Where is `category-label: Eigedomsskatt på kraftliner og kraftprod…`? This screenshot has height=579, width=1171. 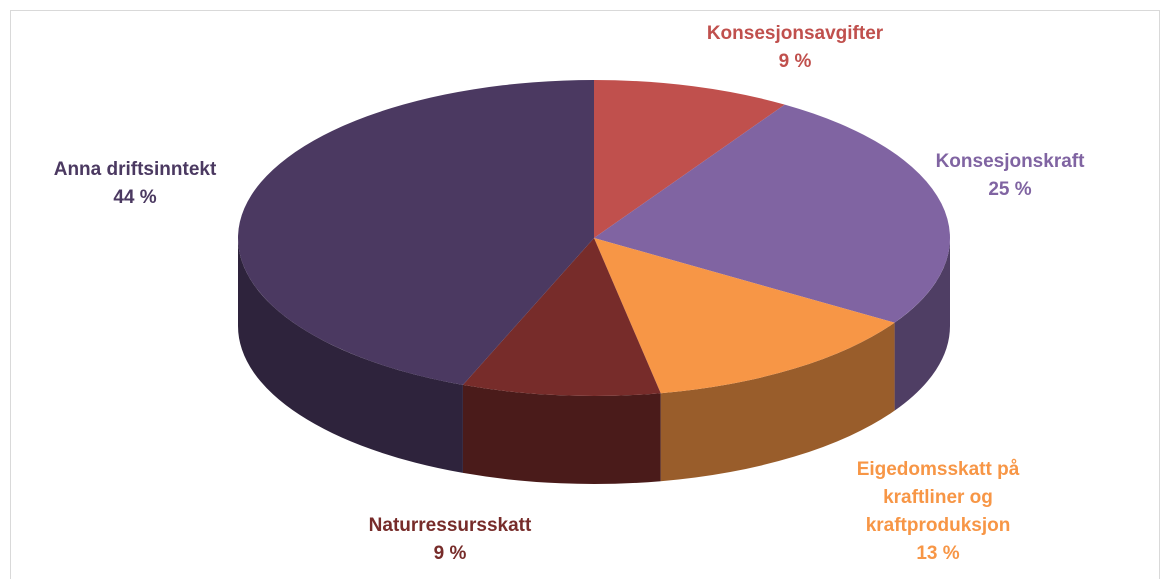
category-label: Eigedomsskatt på kraftliner og kraftprod… is located at coordinates (938, 497).